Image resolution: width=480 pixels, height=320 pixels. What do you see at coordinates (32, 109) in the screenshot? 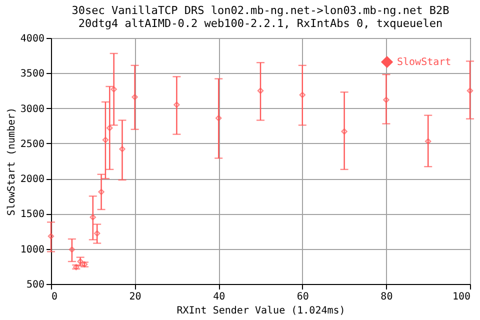
I see `y-tick-label: 3000` at bounding box center [32, 109].